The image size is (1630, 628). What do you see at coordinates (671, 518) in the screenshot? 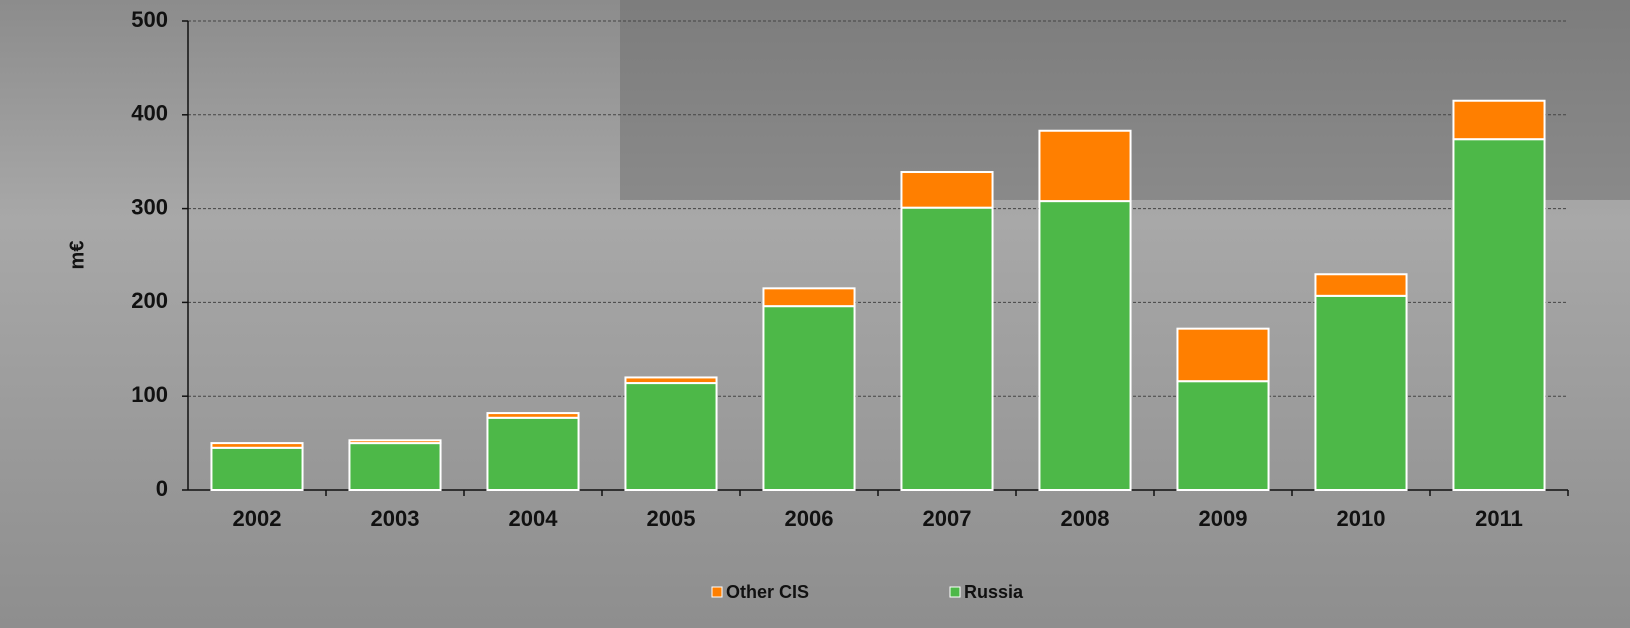
I see `x-tick-label: 2005` at bounding box center [671, 518].